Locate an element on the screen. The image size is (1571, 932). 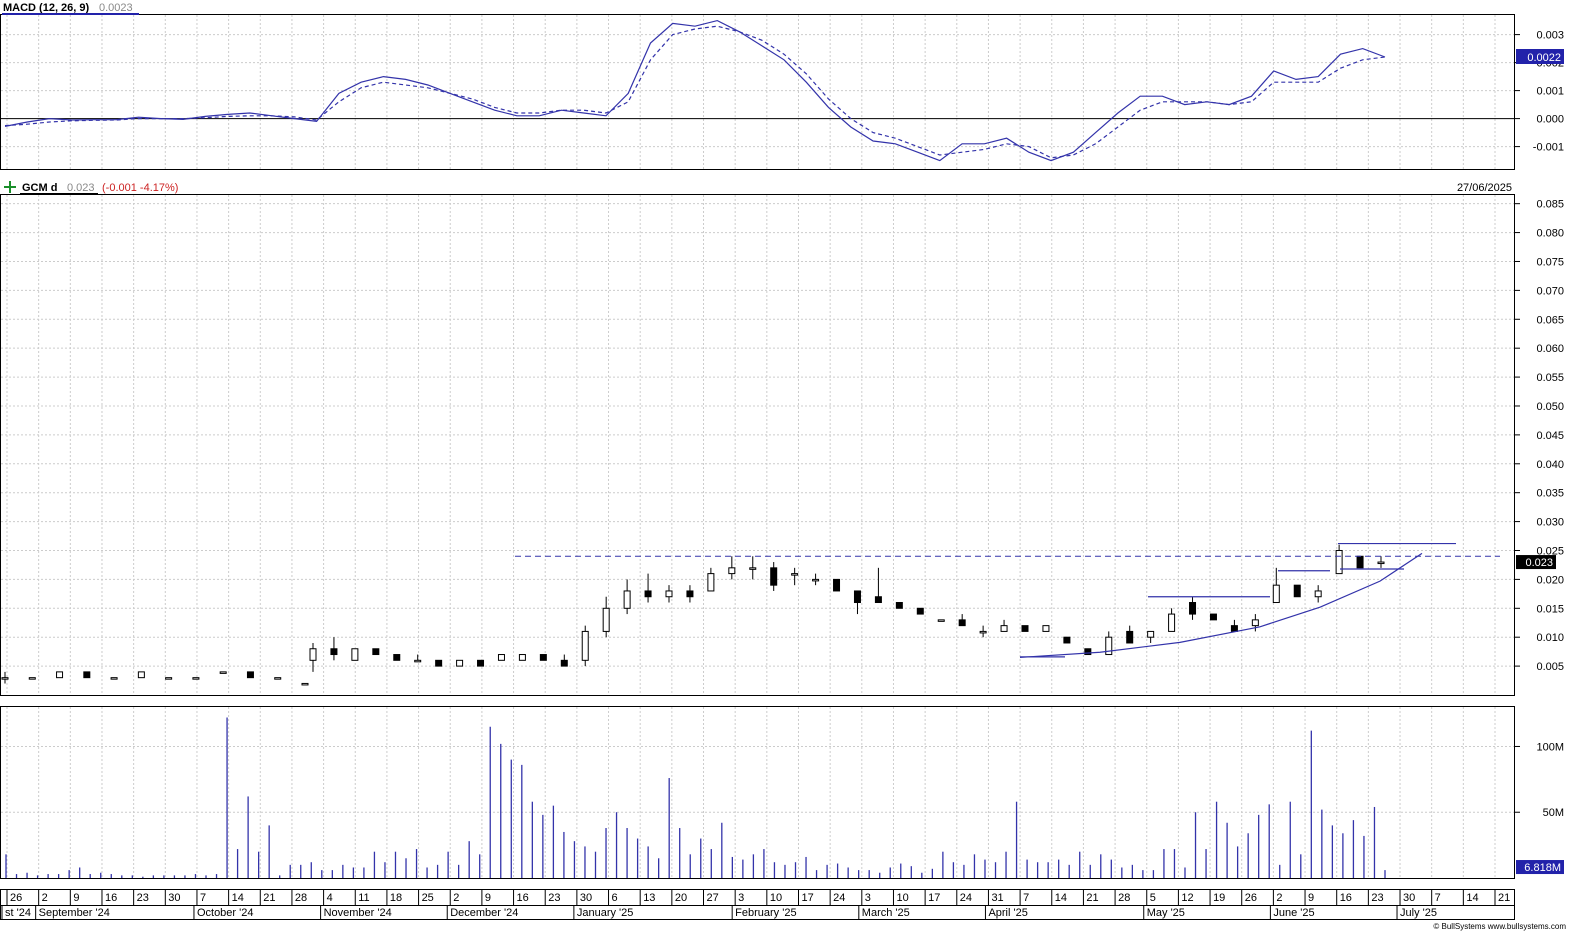
day-tick-label: 6 is located at coordinates (615, 898).